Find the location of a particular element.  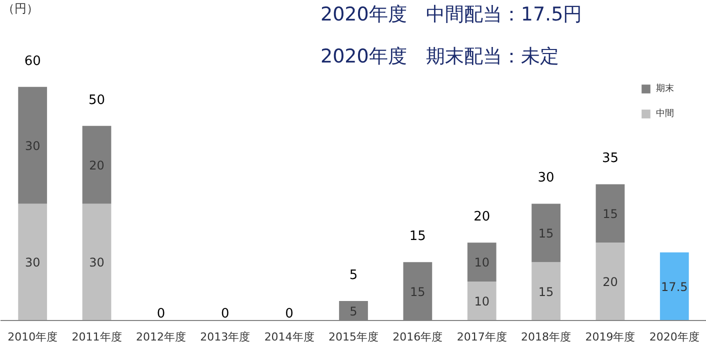

x-tick-label: 2015年度 is located at coordinates (353, 337).